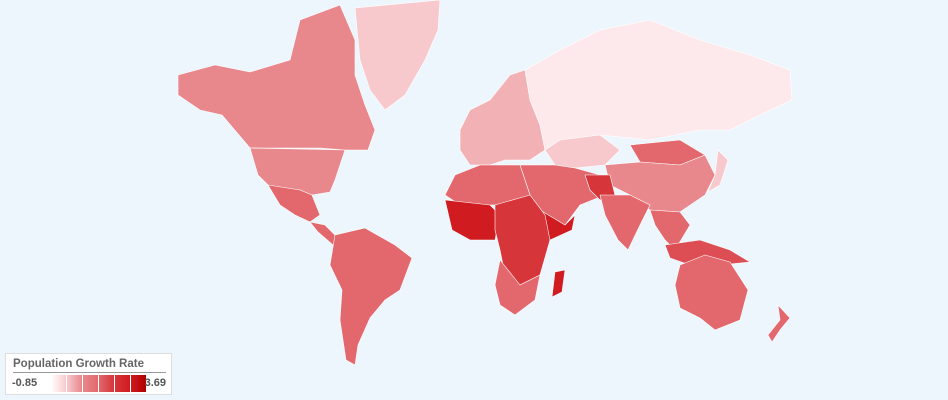 The height and width of the screenshot is (400, 948). What do you see at coordinates (660, 183) in the screenshot?
I see `region-china` at bounding box center [660, 183].